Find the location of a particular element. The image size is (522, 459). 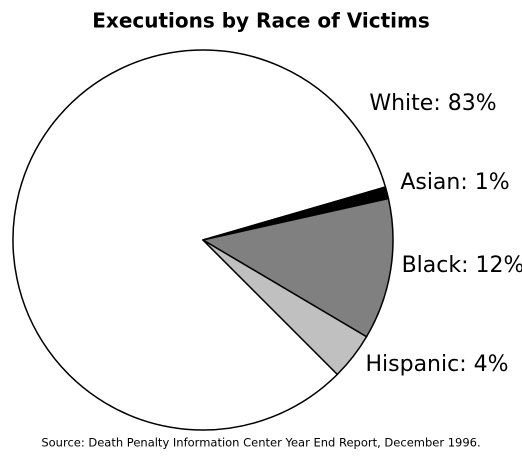

slice-label: Asian: 1% is located at coordinates (454, 182).